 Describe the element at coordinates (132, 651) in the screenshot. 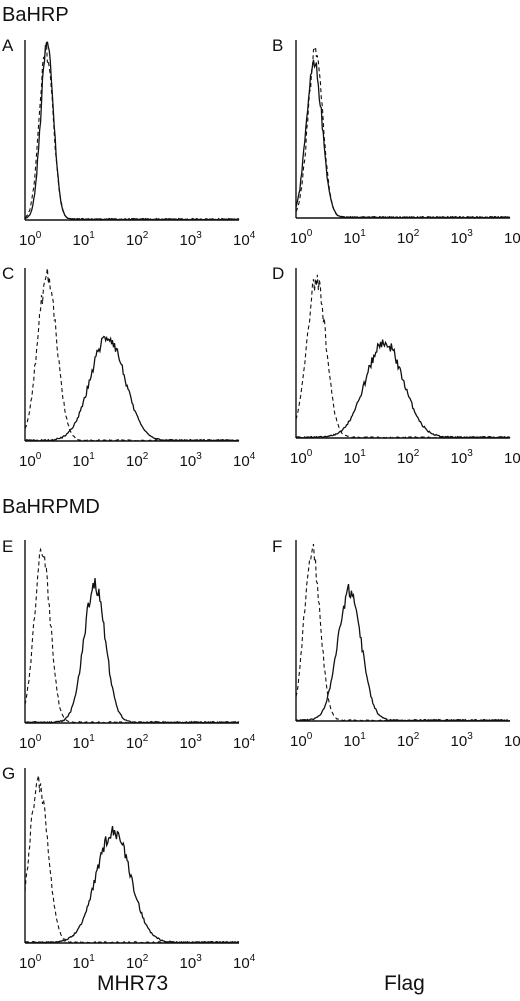

I see `trace-e-solid` at that location.